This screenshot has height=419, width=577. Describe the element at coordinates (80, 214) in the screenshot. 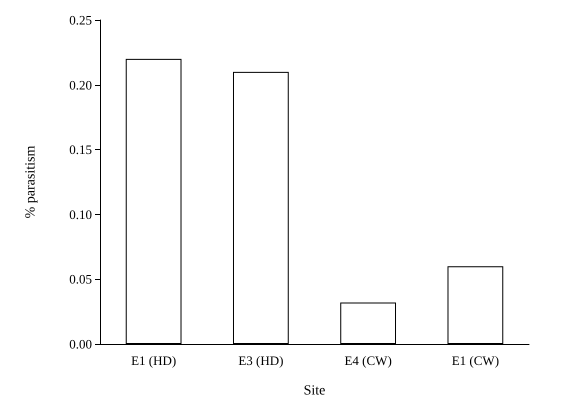

I see `y-tick-label: 0.10` at that location.